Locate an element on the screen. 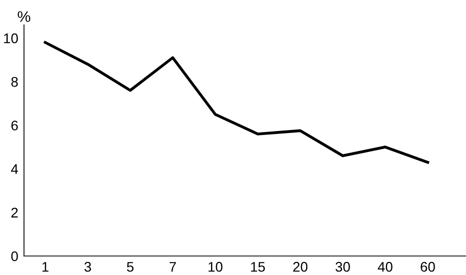  x-tick-label: 1 is located at coordinates (45, 267).